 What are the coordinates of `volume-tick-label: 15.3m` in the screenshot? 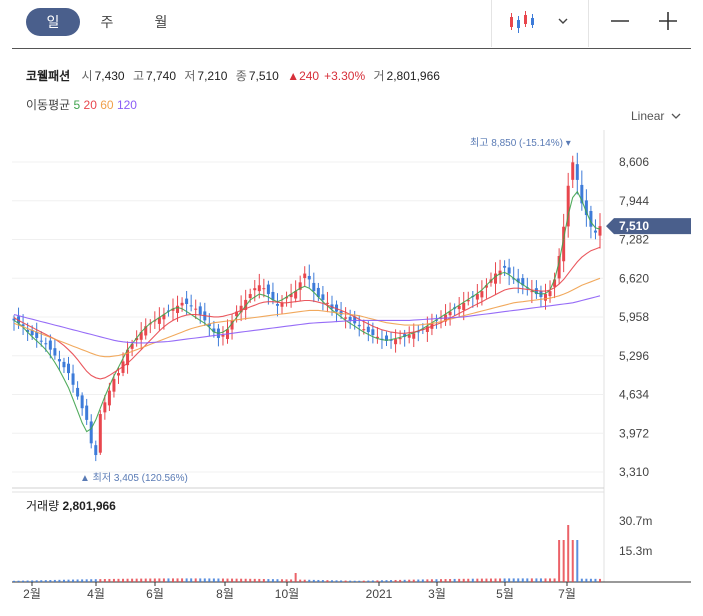 It's located at (635, 551).